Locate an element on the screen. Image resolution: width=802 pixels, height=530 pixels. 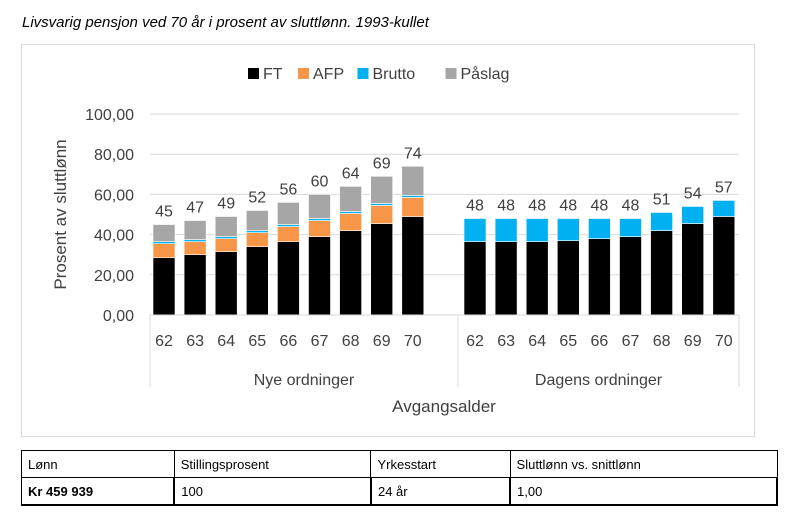
info-value-cell: Kr 459 939 is located at coordinates (98, 491).